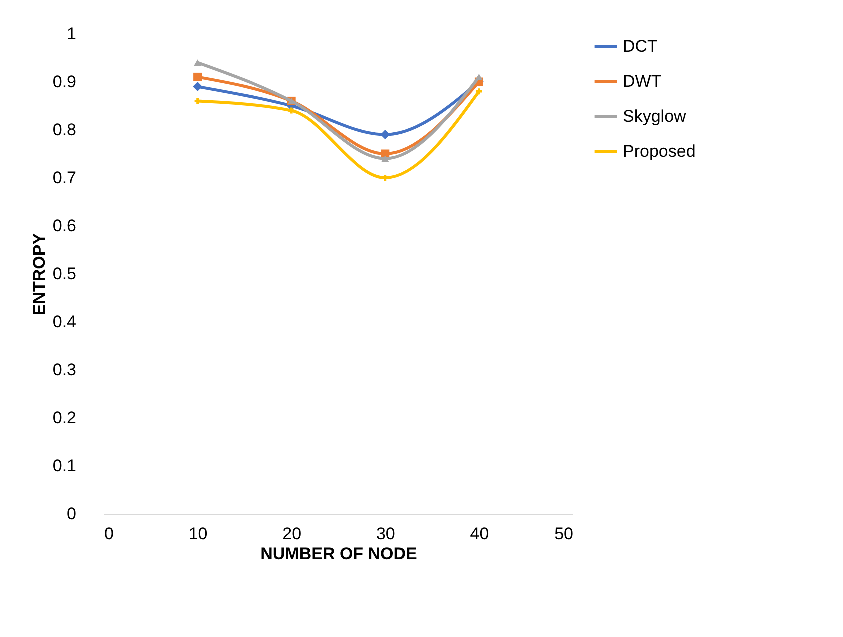 The image size is (843, 637). I want to click on y-tick-label: 0.6, so click(64, 226).